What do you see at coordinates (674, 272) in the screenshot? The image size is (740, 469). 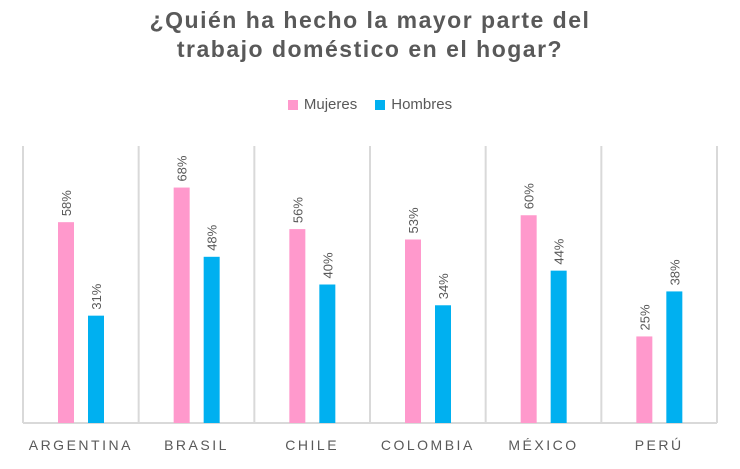 I see `data-label: 38%` at bounding box center [674, 272].